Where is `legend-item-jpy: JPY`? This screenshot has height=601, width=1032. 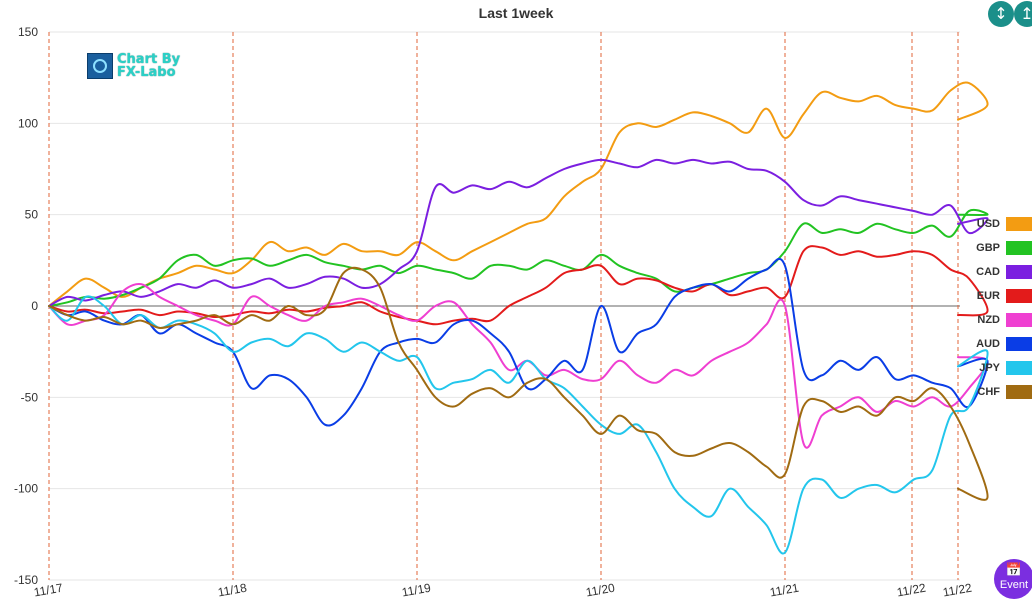
legend-item-jpy: JPY is located at coordinates (1003, 368).